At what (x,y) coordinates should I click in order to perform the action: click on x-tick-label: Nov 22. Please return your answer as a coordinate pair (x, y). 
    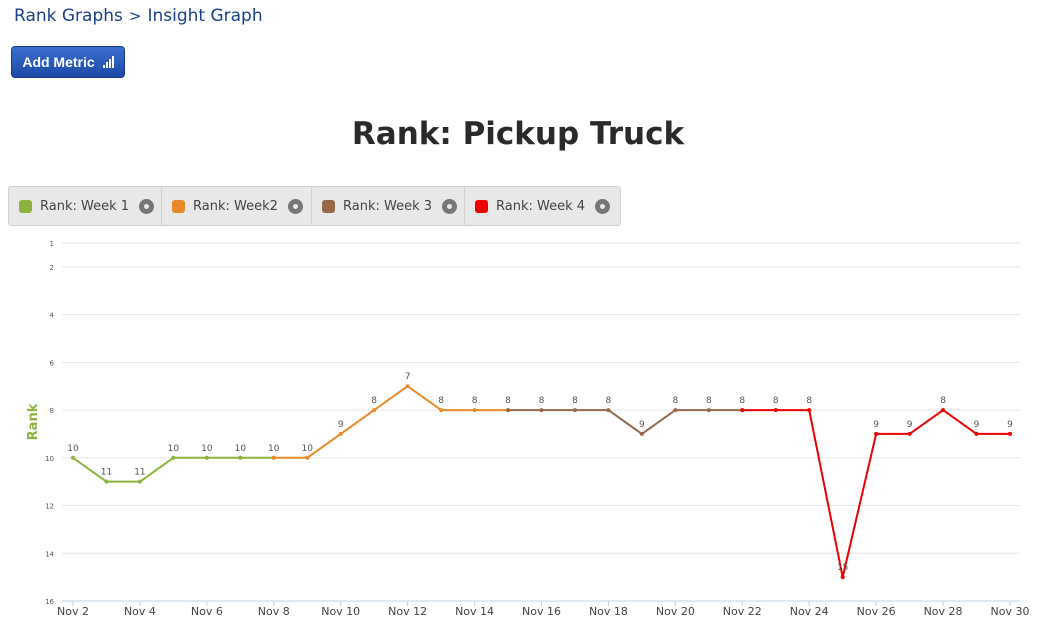
    Looking at the image, I should click on (742, 611).